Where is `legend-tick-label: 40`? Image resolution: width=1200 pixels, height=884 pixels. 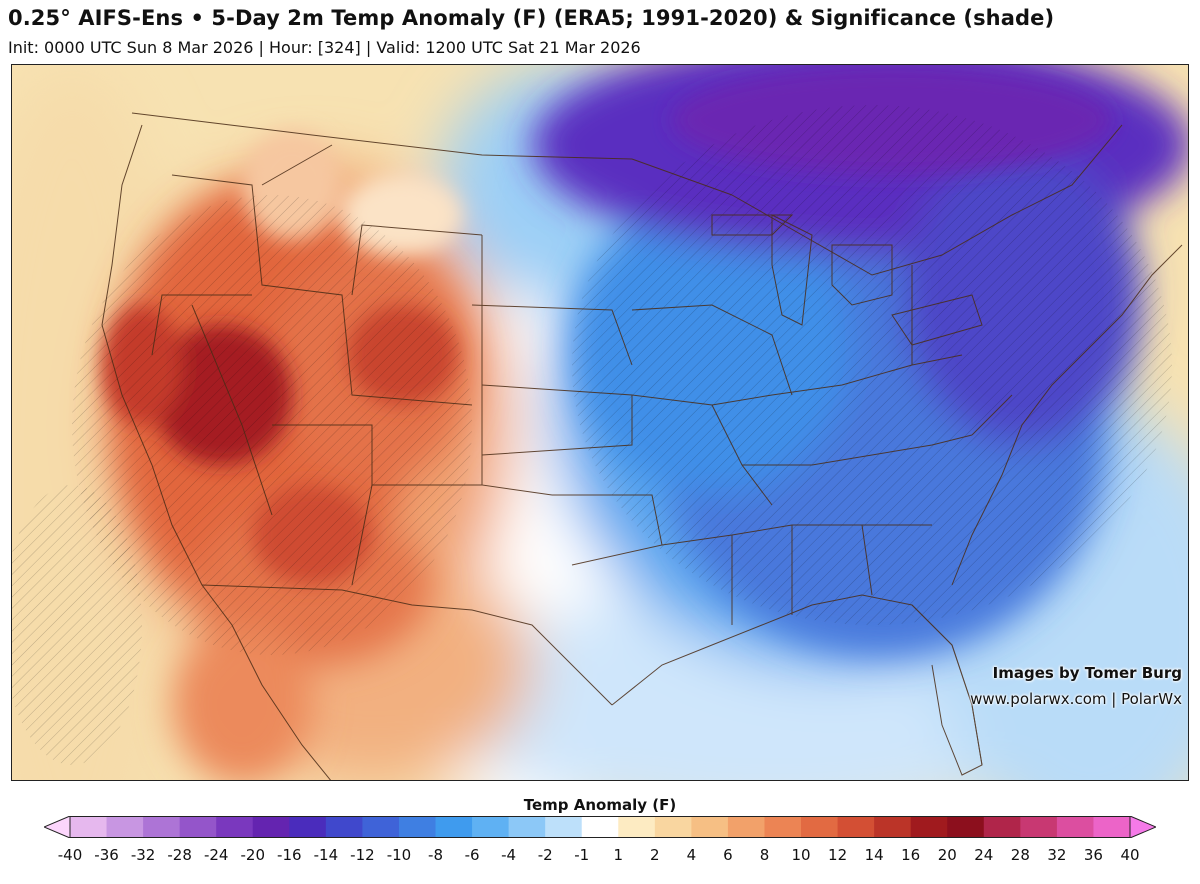
legend-tick-label: 40 is located at coordinates (1130, 855).